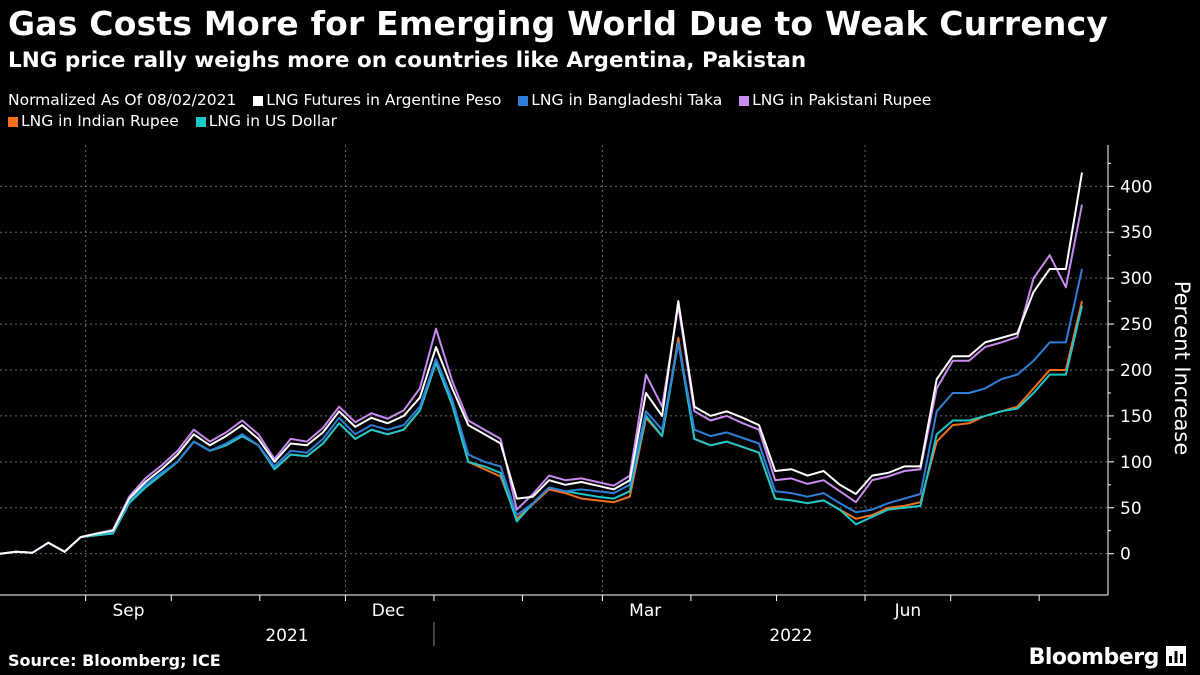 The height and width of the screenshot is (675, 1200). What do you see at coordinates (1182, 368) in the screenshot?
I see `y-axis-label: Percent Increase` at bounding box center [1182, 368].